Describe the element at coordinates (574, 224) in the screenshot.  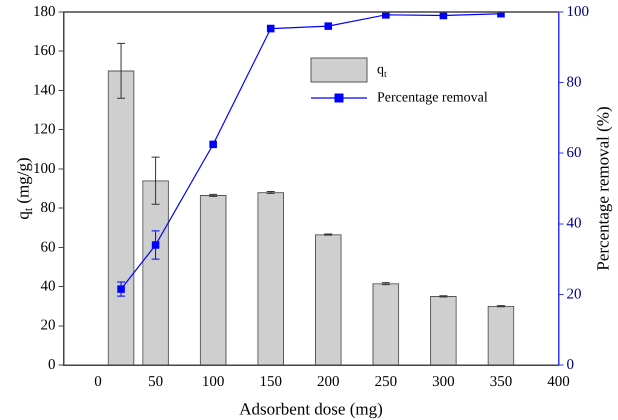
I see `y2-tick-label: 40` at that location.